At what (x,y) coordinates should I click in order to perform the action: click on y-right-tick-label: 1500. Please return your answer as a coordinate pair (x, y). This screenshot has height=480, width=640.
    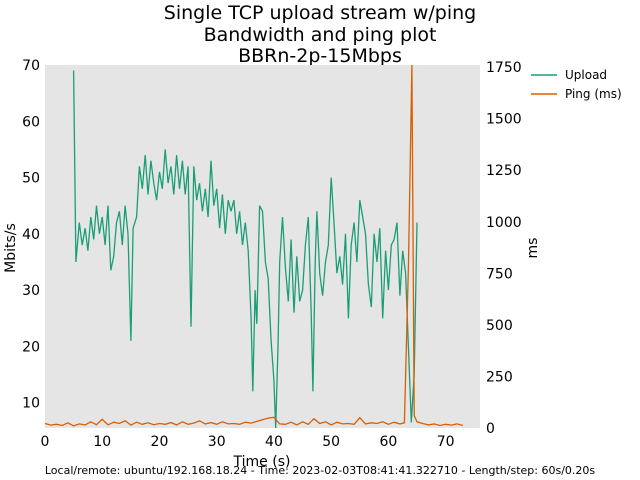
    Looking at the image, I should click on (504, 120).